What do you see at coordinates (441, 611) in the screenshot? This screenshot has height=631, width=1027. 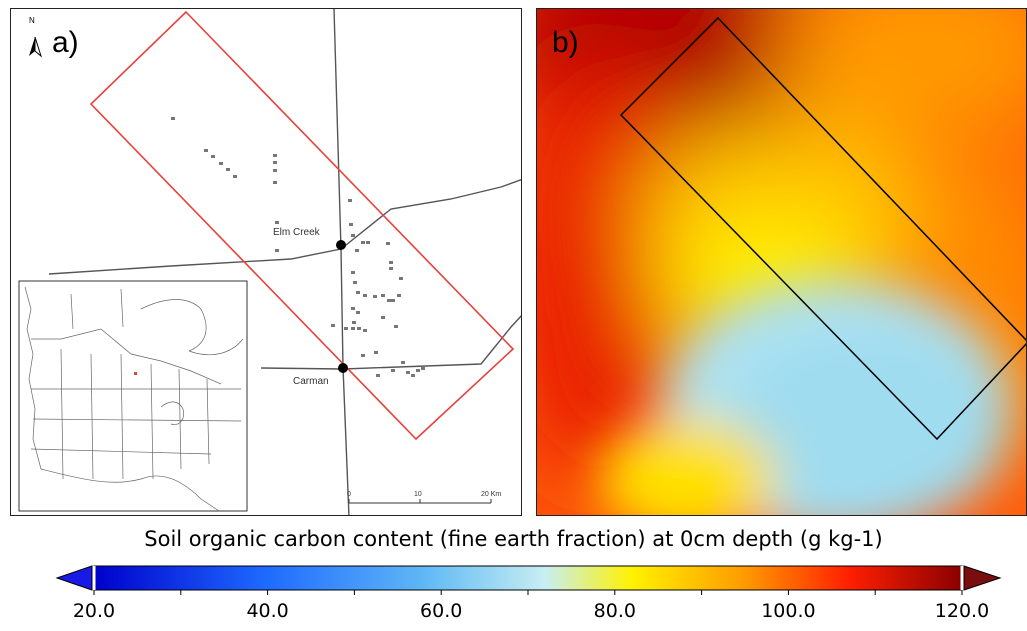 I see `colorbar-tick-label: 60.0` at bounding box center [441, 611].